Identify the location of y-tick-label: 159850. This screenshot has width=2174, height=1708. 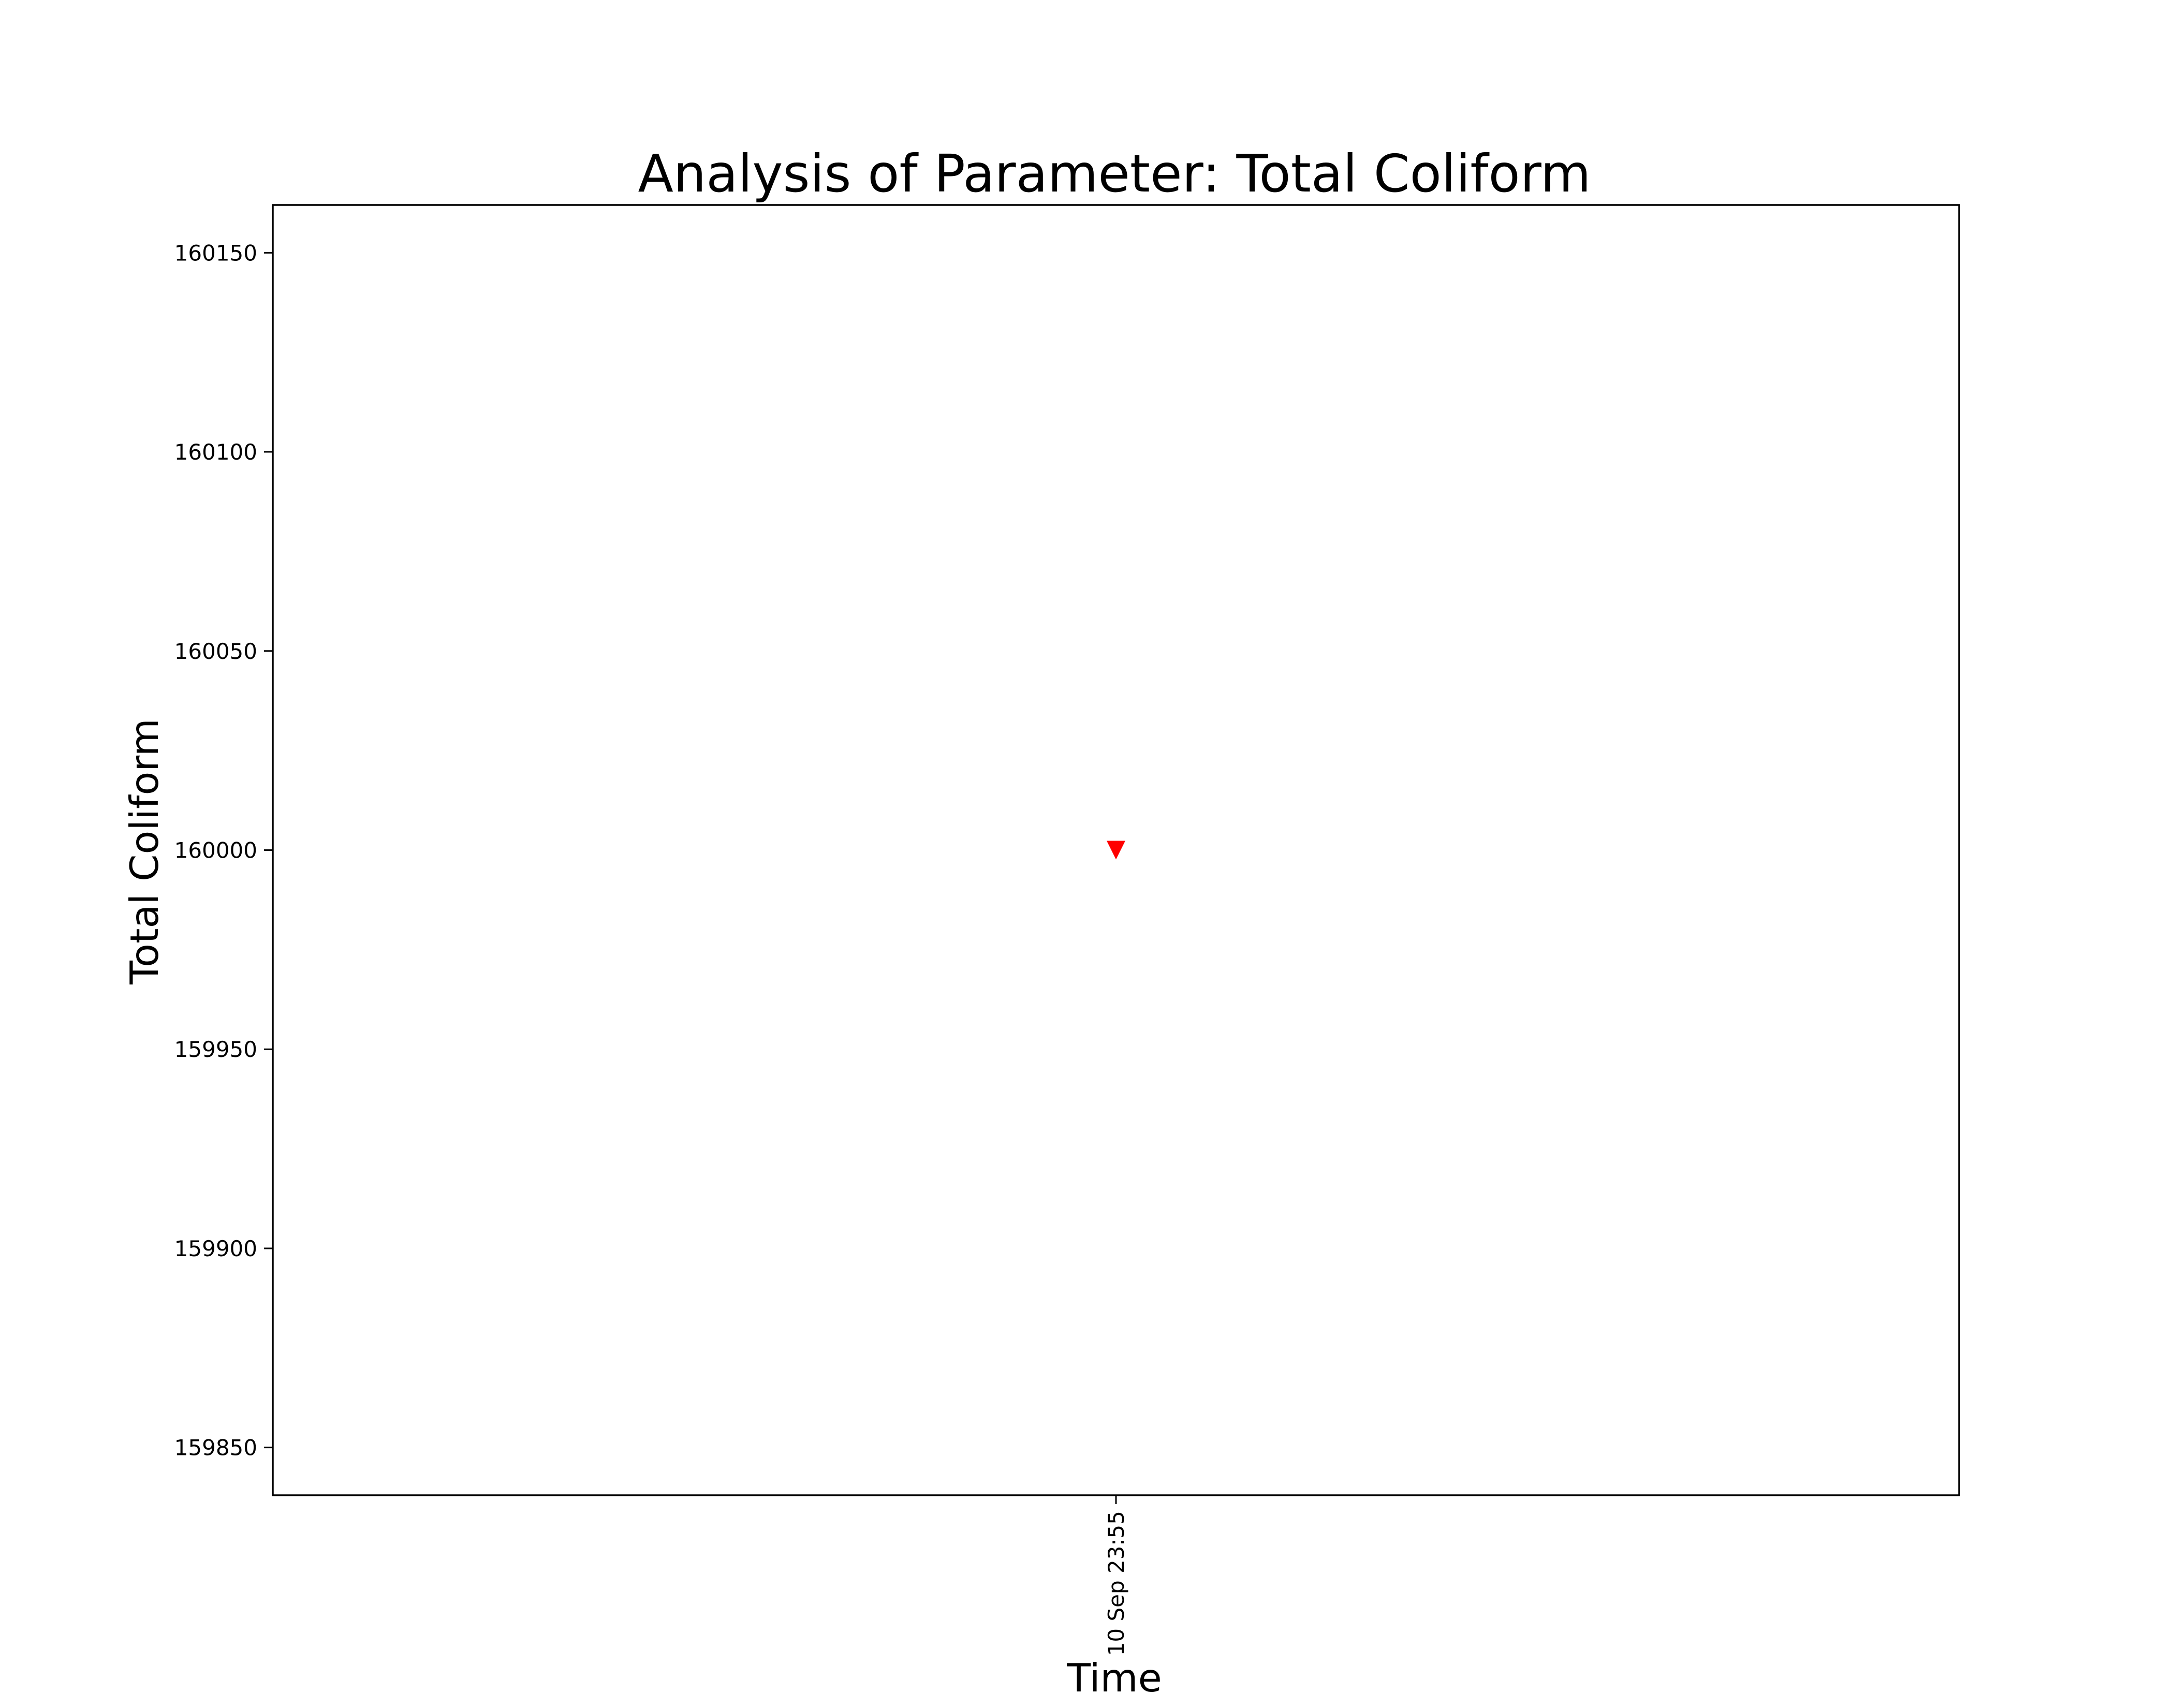
(215, 1448).